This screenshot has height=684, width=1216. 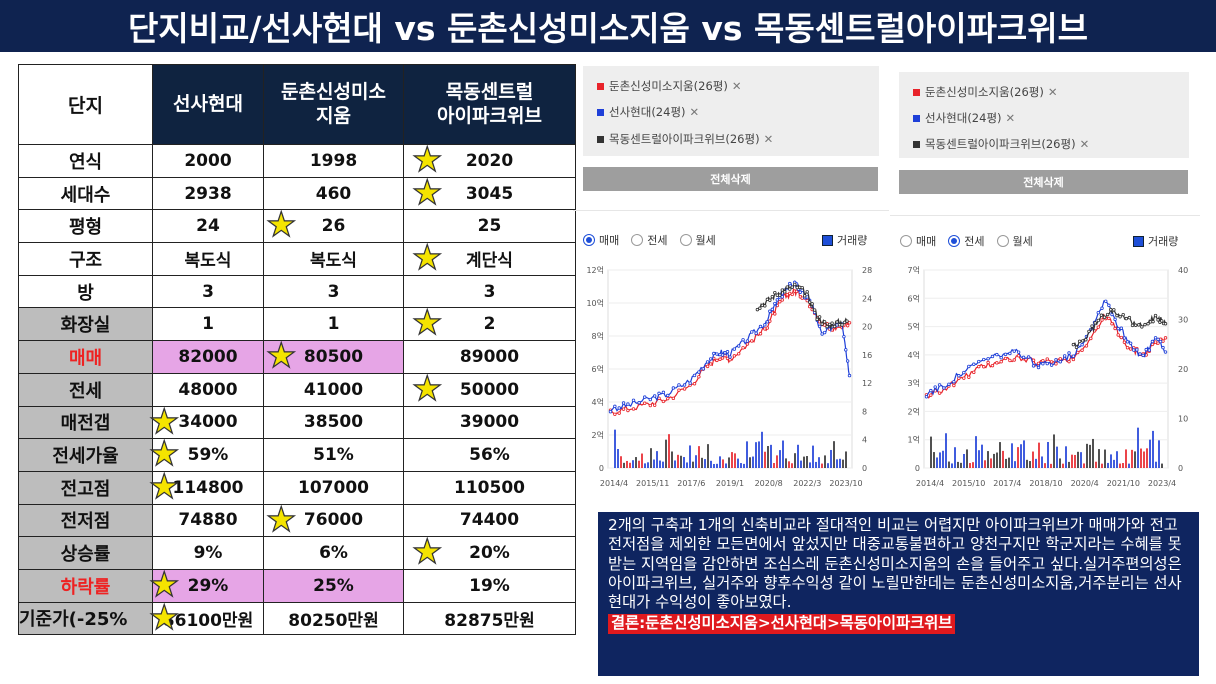 What do you see at coordinates (208, 291) in the screenshot?
I see `table-cell: 3` at bounding box center [208, 291].